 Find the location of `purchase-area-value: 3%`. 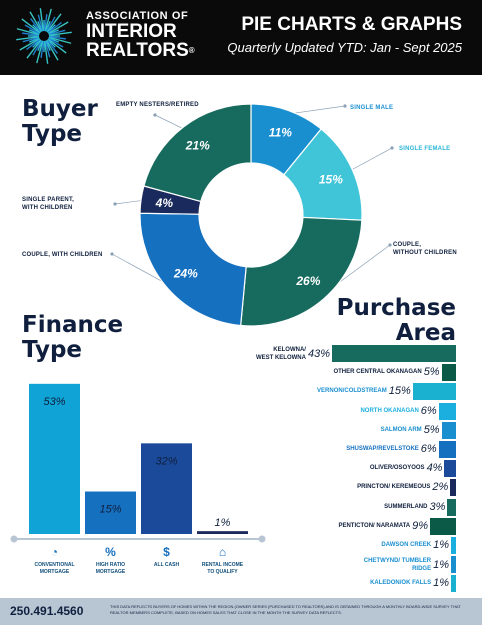

purchase-area-value: 3% is located at coordinates (437, 506).